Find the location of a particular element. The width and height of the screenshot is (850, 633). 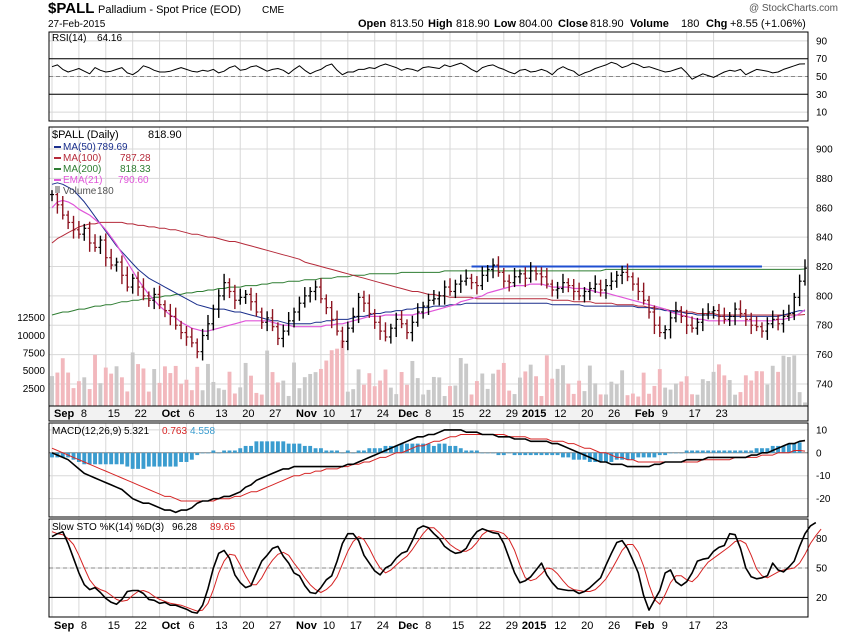

price-y-tick: 780 is located at coordinates (824, 326).